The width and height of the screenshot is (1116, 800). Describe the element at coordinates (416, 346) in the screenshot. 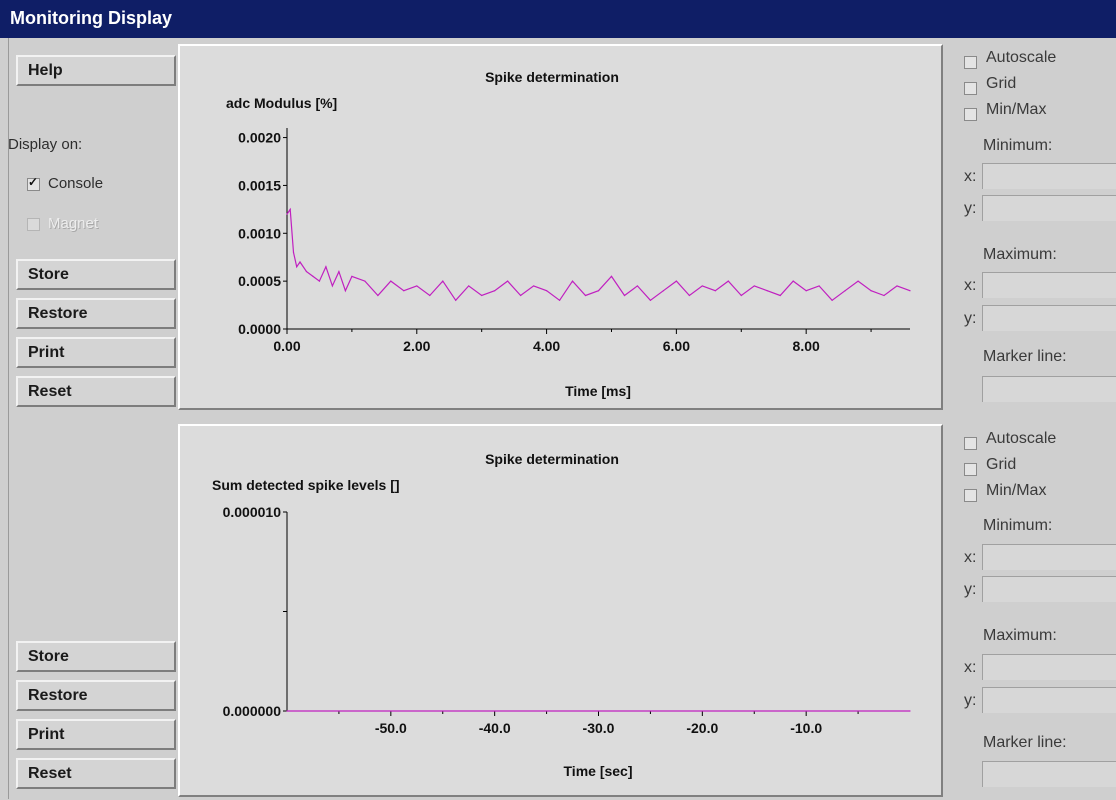

I see `x-tick-label: 2.00` at that location.